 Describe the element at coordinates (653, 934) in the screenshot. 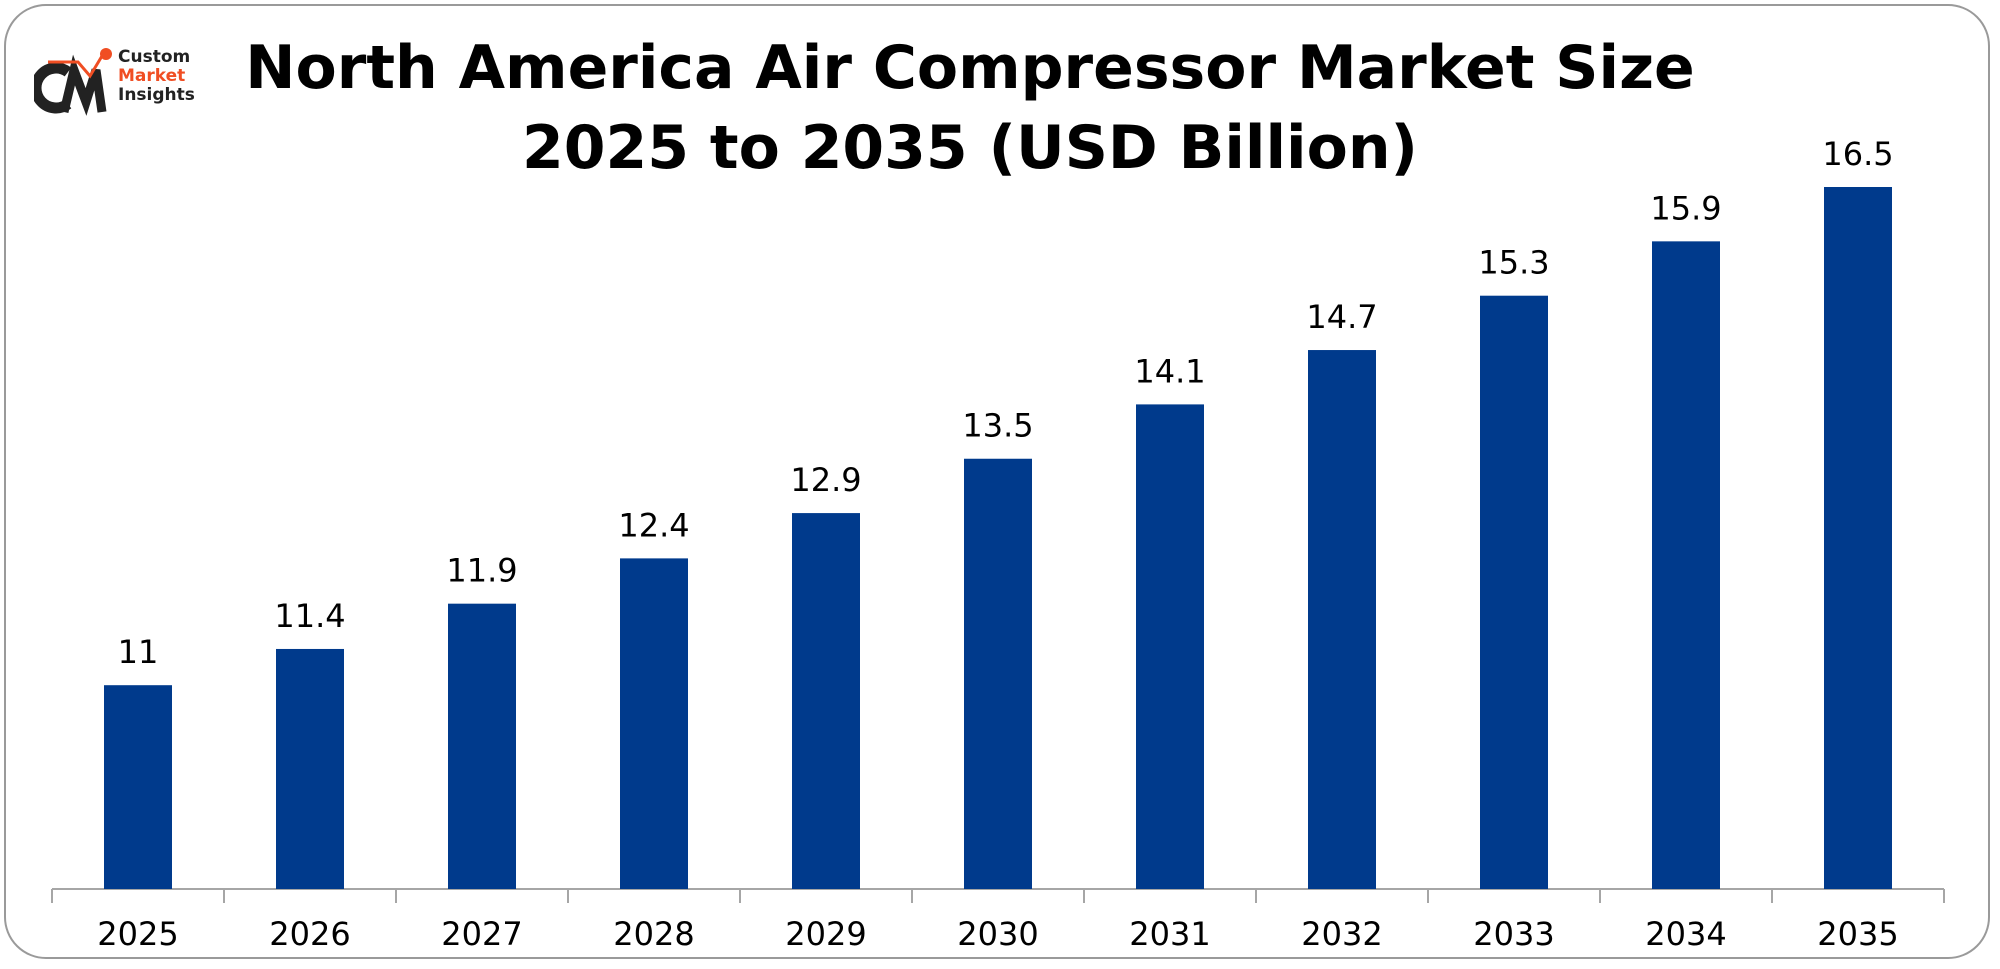

I see `x-tick-label: 2028` at that location.